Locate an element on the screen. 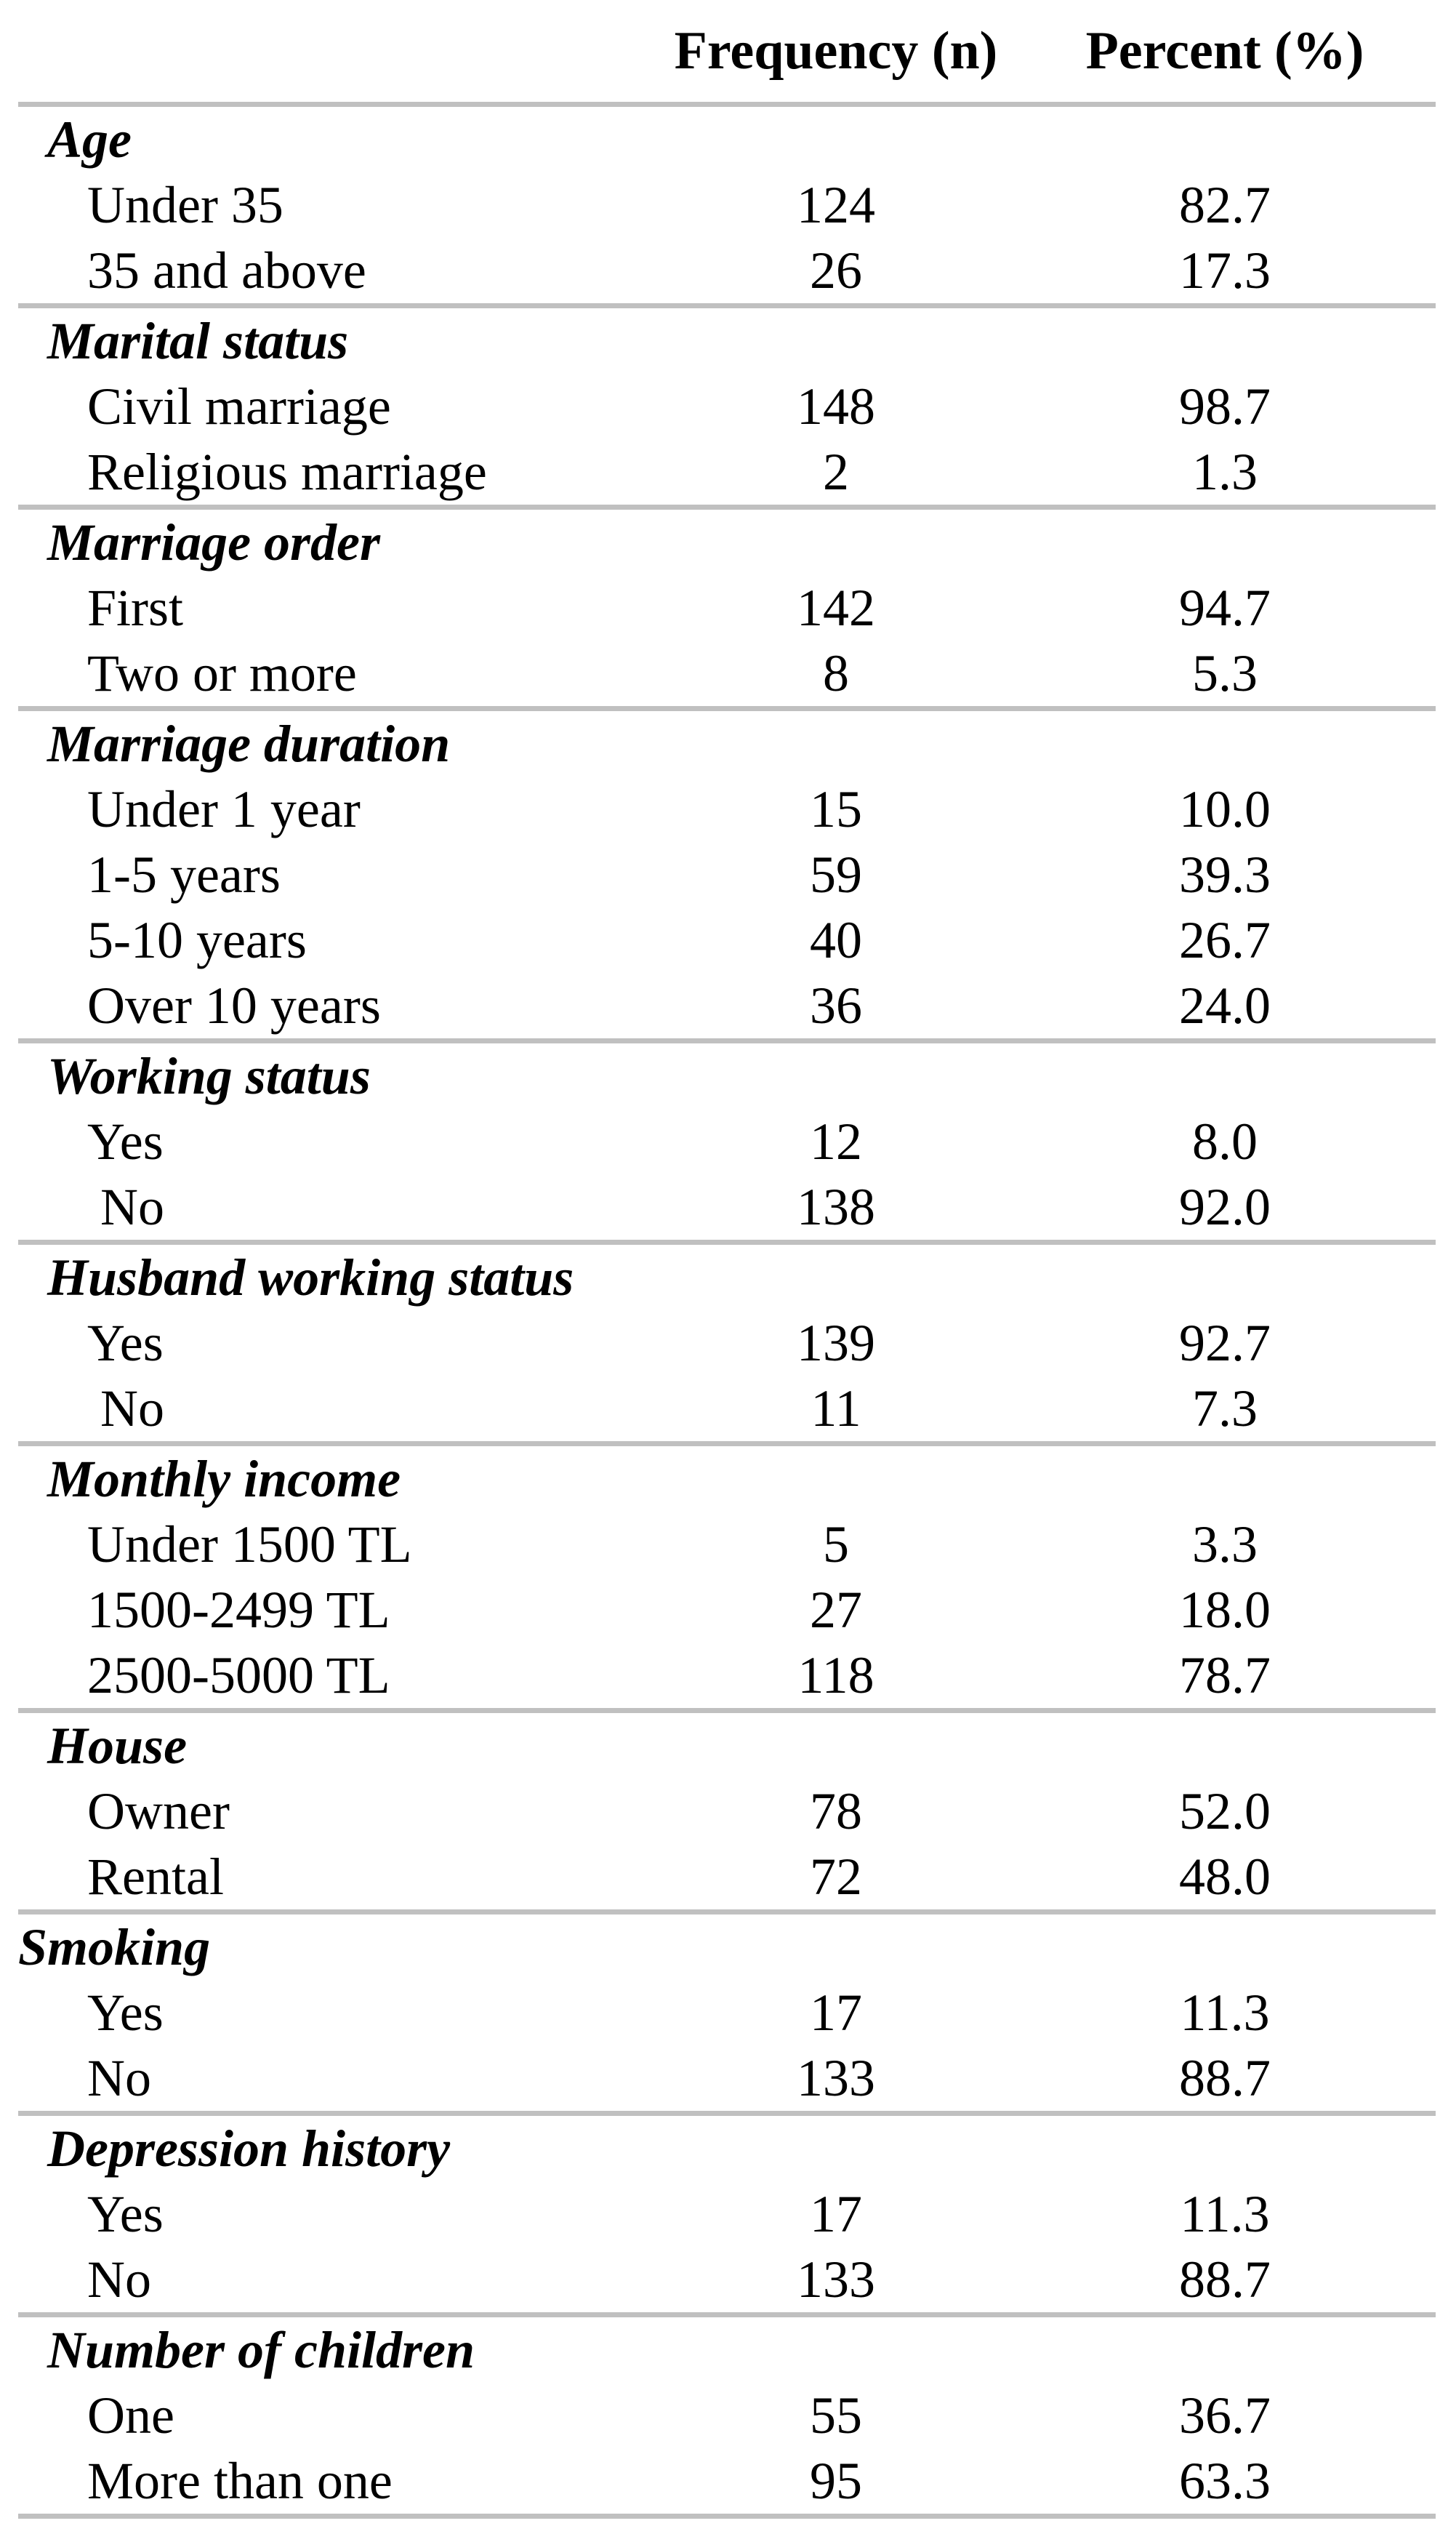 This screenshot has height=2526, width=1456. percent-value: 11.3 is located at coordinates (1225, 2013).